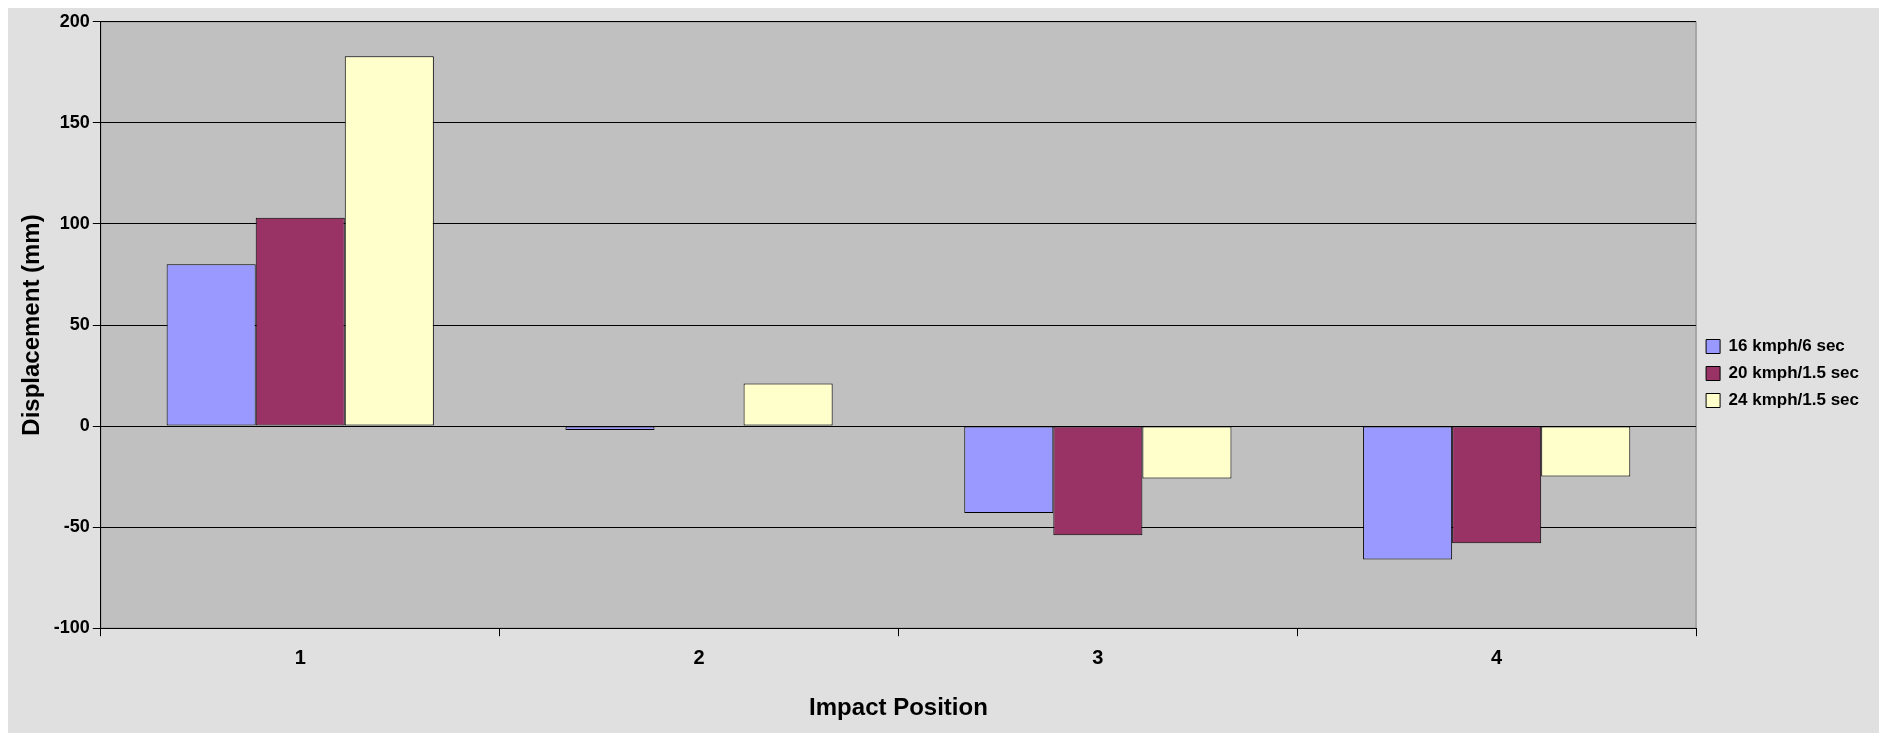 The width and height of the screenshot is (1887, 741). I want to click on y-tick-label: 0, so click(84, 425).